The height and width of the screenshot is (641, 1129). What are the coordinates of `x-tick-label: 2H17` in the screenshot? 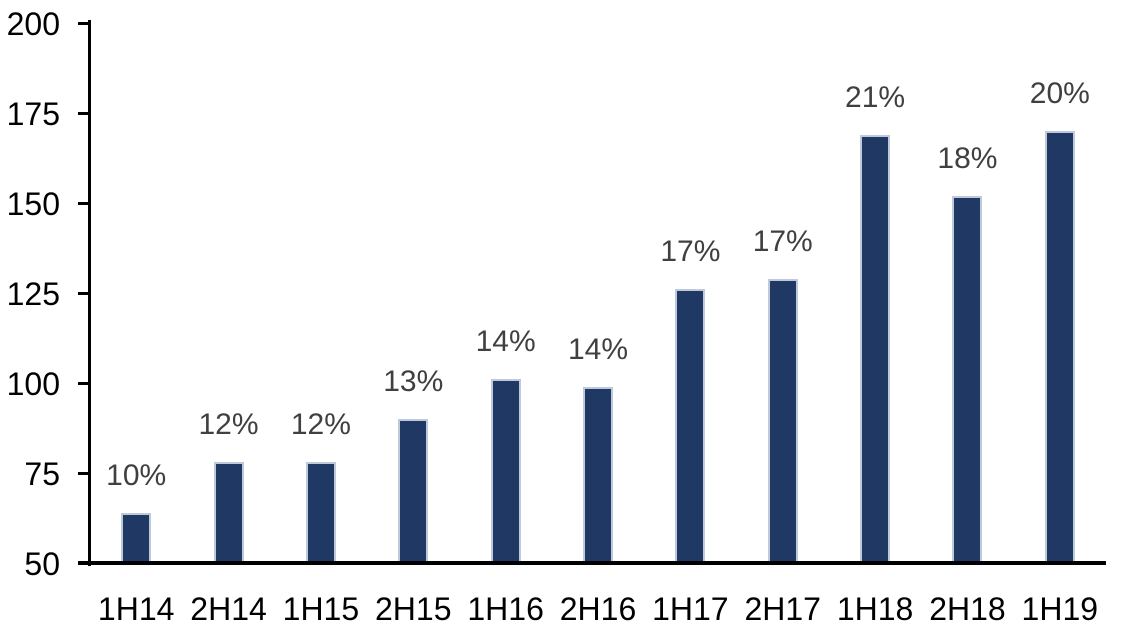 It's located at (782, 609).